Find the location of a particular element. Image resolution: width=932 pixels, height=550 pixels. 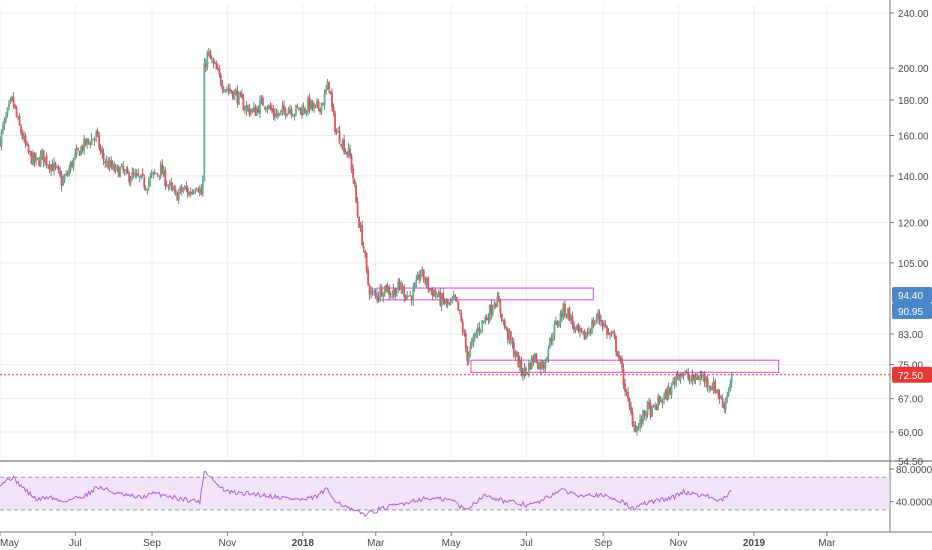

price-badge-label: 90.95 is located at coordinates (910, 312).